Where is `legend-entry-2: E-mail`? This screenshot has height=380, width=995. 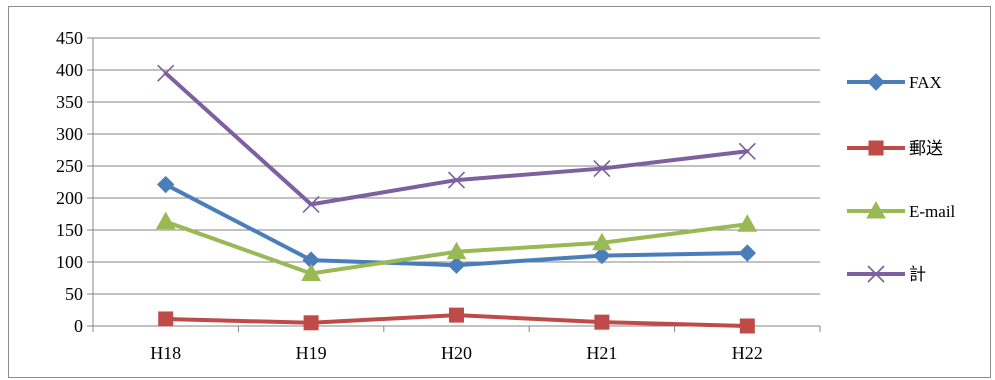
legend-entry-2: E-mail is located at coordinates (901, 210).